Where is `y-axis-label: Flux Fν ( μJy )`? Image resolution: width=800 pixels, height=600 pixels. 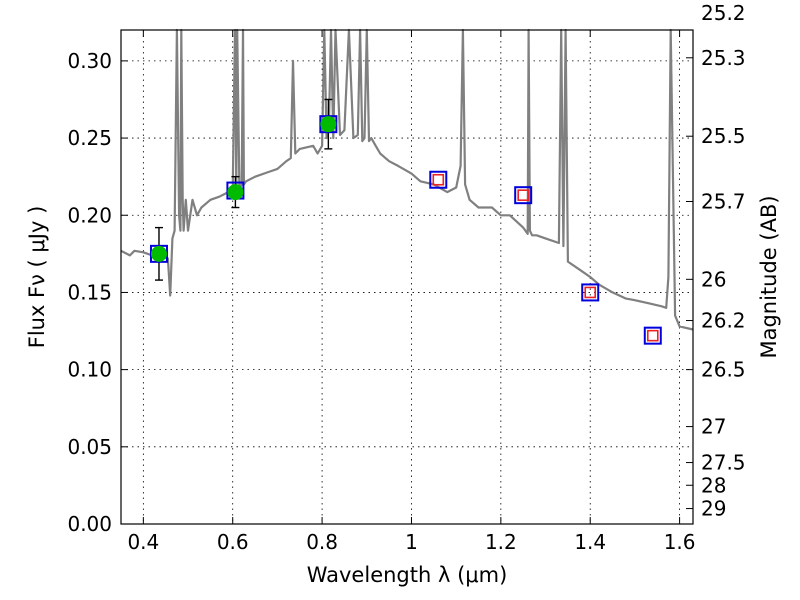 y-axis-label: Flux Fν ( μJy ) is located at coordinates (37, 277).